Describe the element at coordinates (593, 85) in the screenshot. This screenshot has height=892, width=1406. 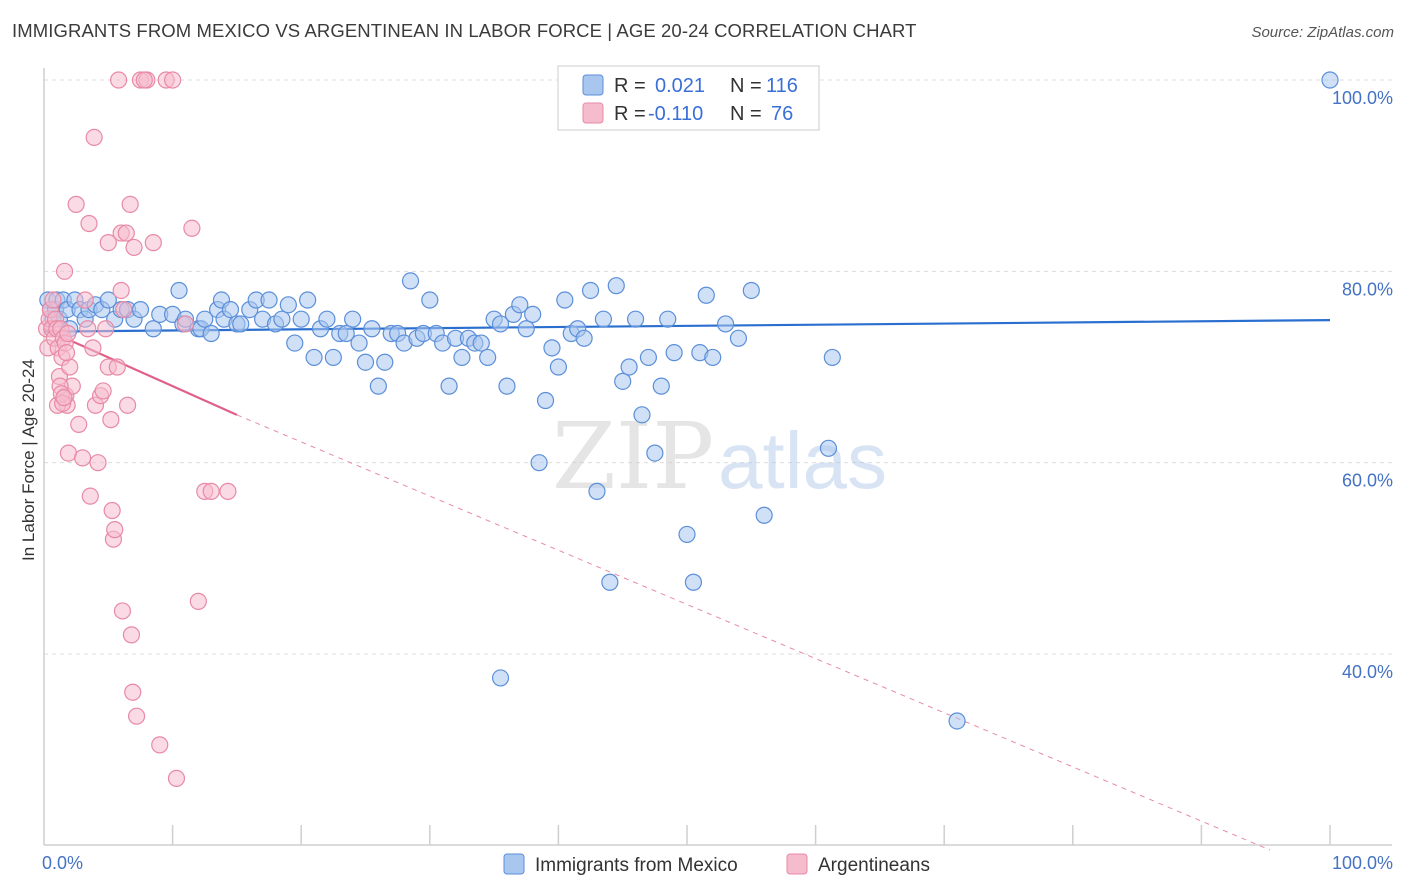
I see `stats-legend-swatch-mexico` at that location.